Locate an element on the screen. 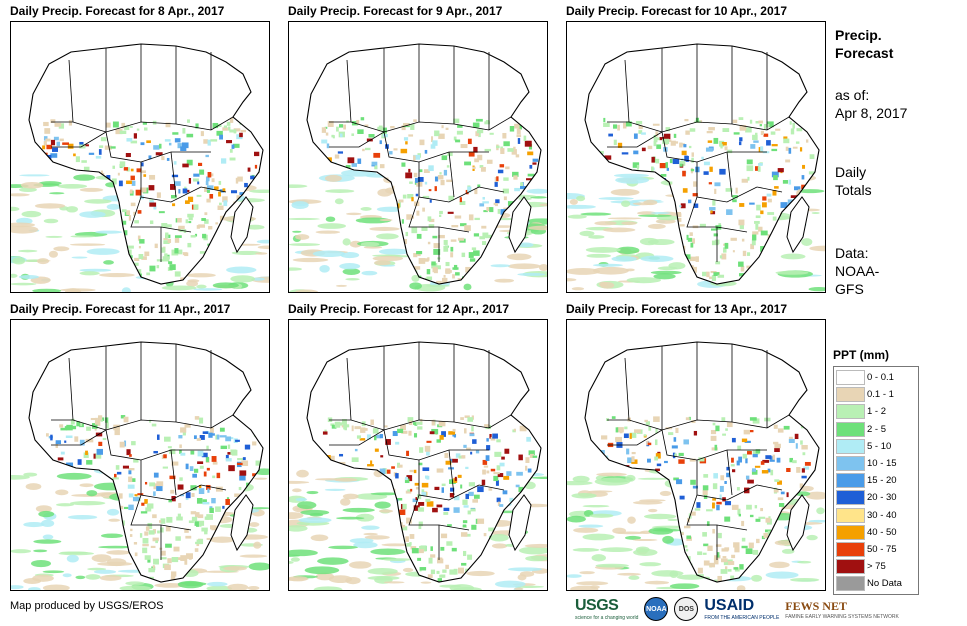 The width and height of the screenshot is (967, 626). forecast-panel-1: Daily Precip. Forecast for 8 Apr., 2017 is located at coordinates (141, 149).